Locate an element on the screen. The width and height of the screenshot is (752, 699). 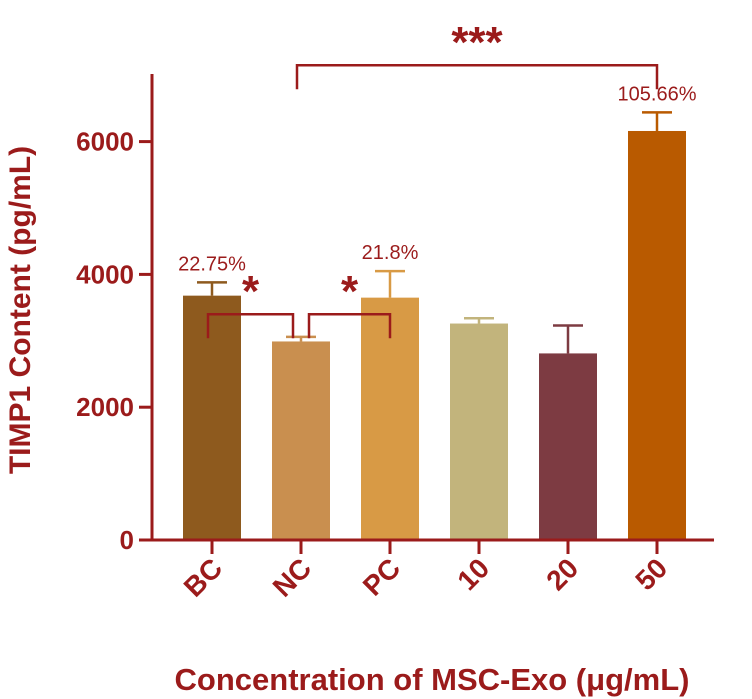
y-tick-label-0: 0 is located at coordinates (127, 540).